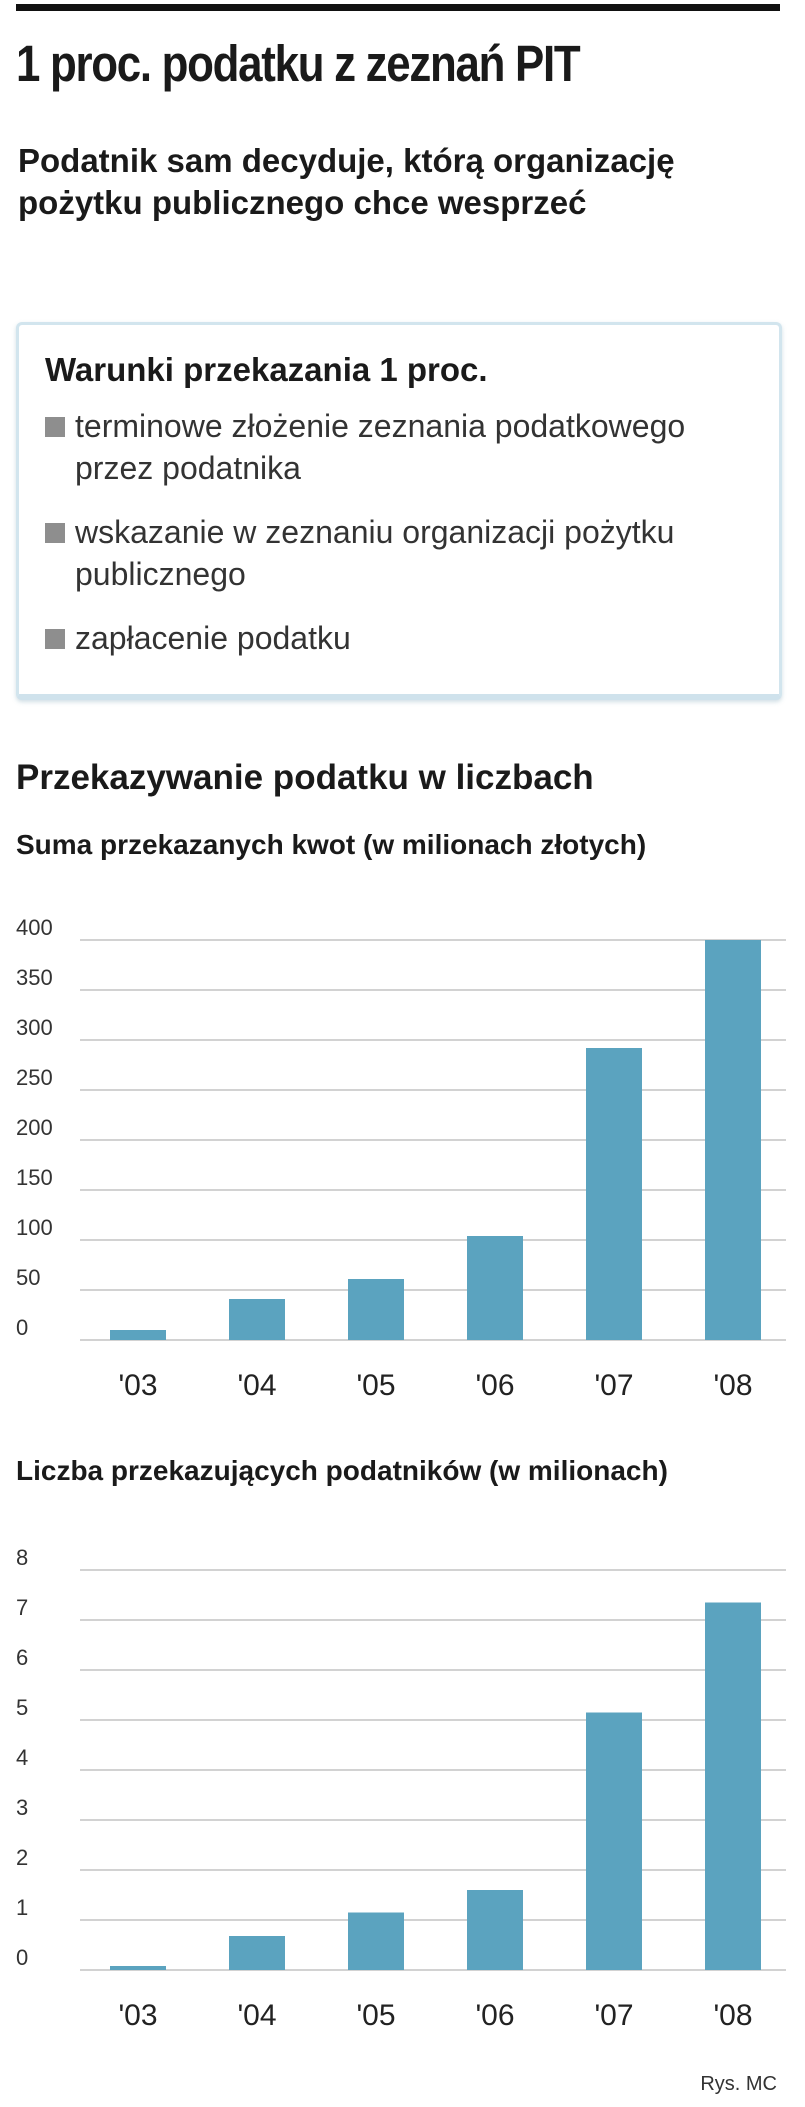  I want to click on y-tick-label: 7, so click(22, 1607).